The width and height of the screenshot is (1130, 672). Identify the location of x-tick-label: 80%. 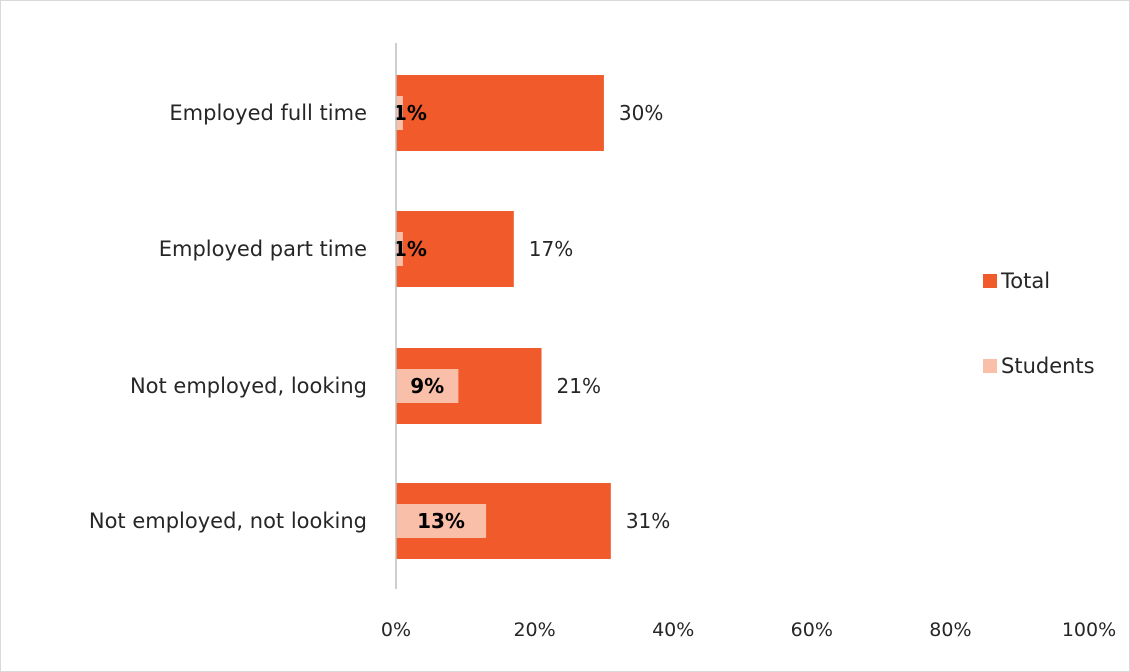
(950, 630).